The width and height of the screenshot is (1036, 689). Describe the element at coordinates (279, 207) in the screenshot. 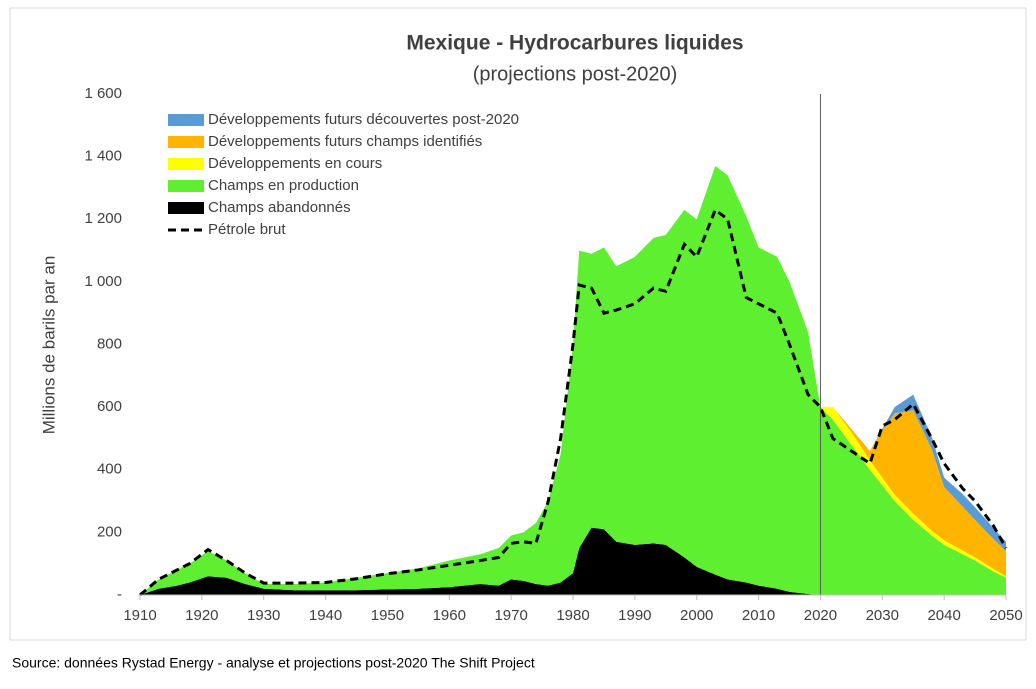

I see `legend-label: Champs abandonnés` at that location.